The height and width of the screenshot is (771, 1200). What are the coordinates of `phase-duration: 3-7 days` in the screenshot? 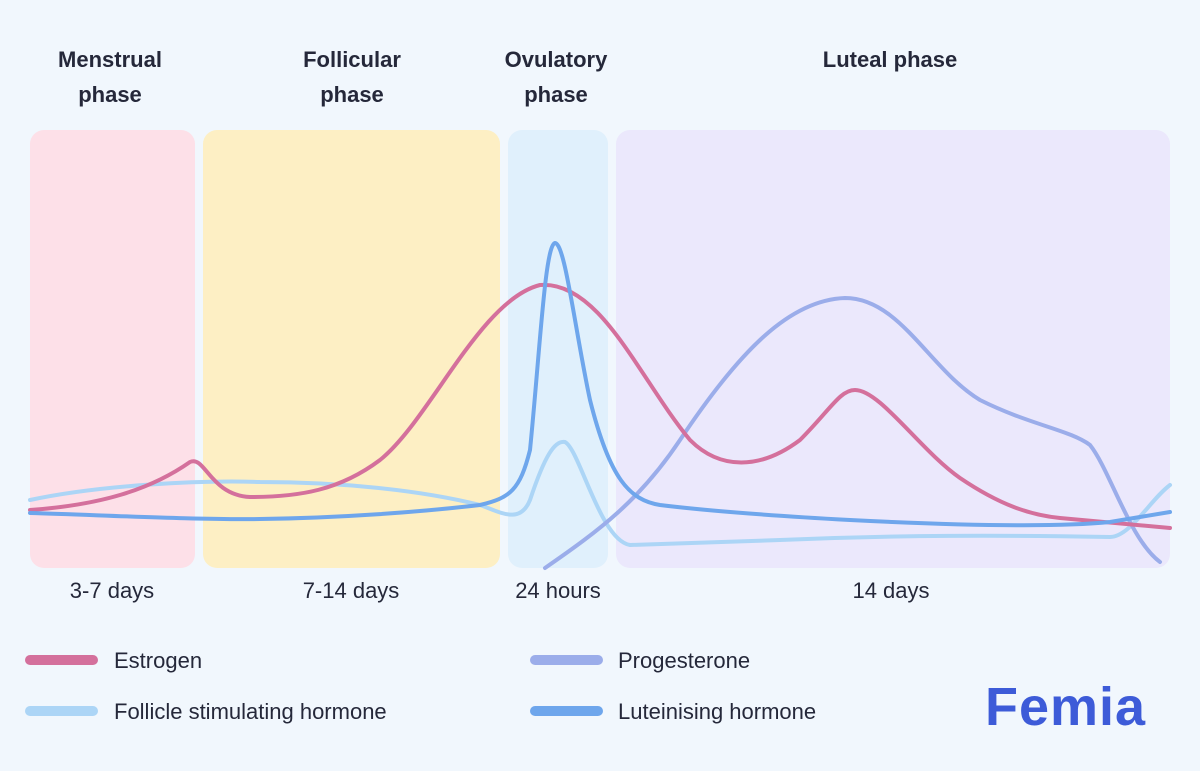 It's located at (112, 590).